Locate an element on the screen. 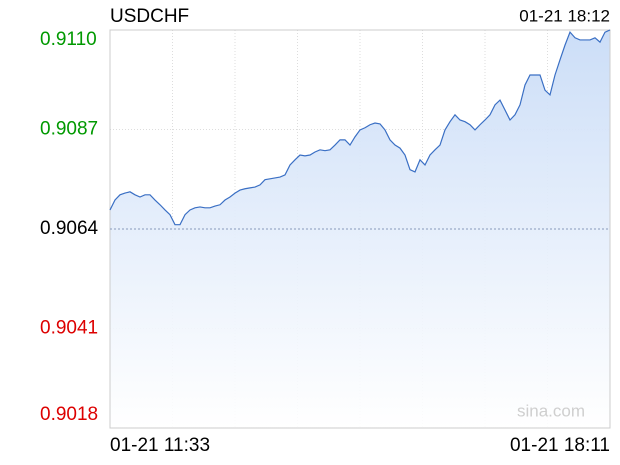  y-tick-label: 0.9087 is located at coordinates (69, 129).